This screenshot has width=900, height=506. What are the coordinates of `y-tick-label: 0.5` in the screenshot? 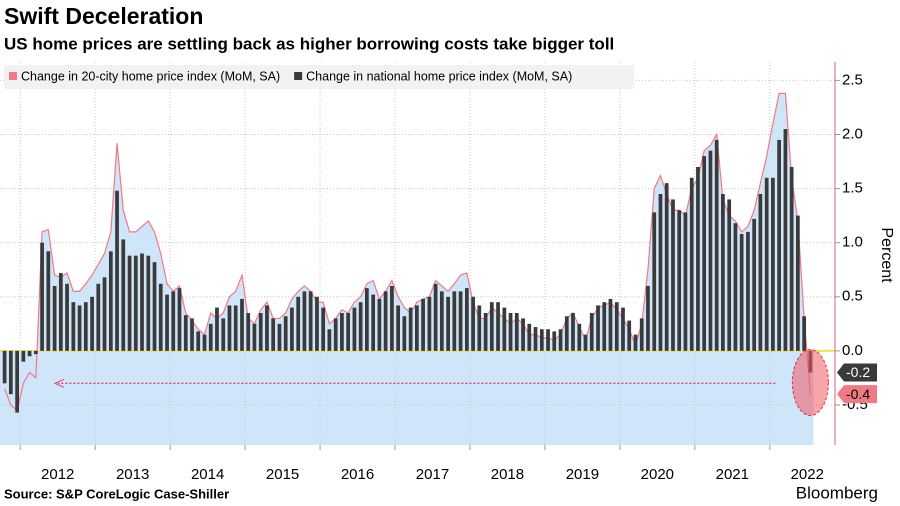 It's located at (852, 296).